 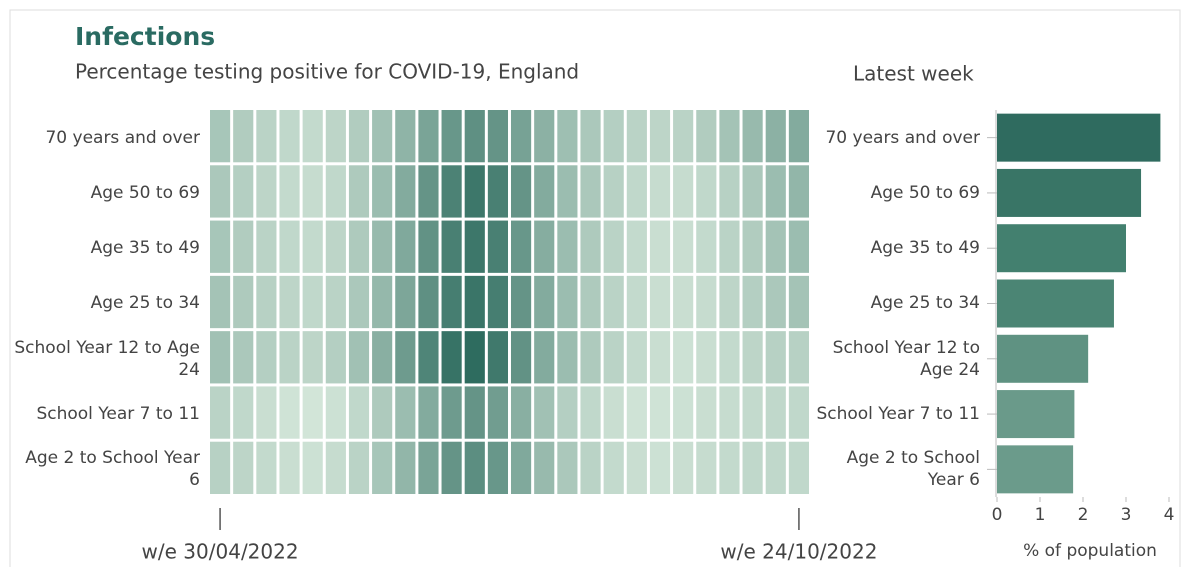 What do you see at coordinates (1090, 551) in the screenshot?
I see `x-axis-label: % of population` at bounding box center [1090, 551].